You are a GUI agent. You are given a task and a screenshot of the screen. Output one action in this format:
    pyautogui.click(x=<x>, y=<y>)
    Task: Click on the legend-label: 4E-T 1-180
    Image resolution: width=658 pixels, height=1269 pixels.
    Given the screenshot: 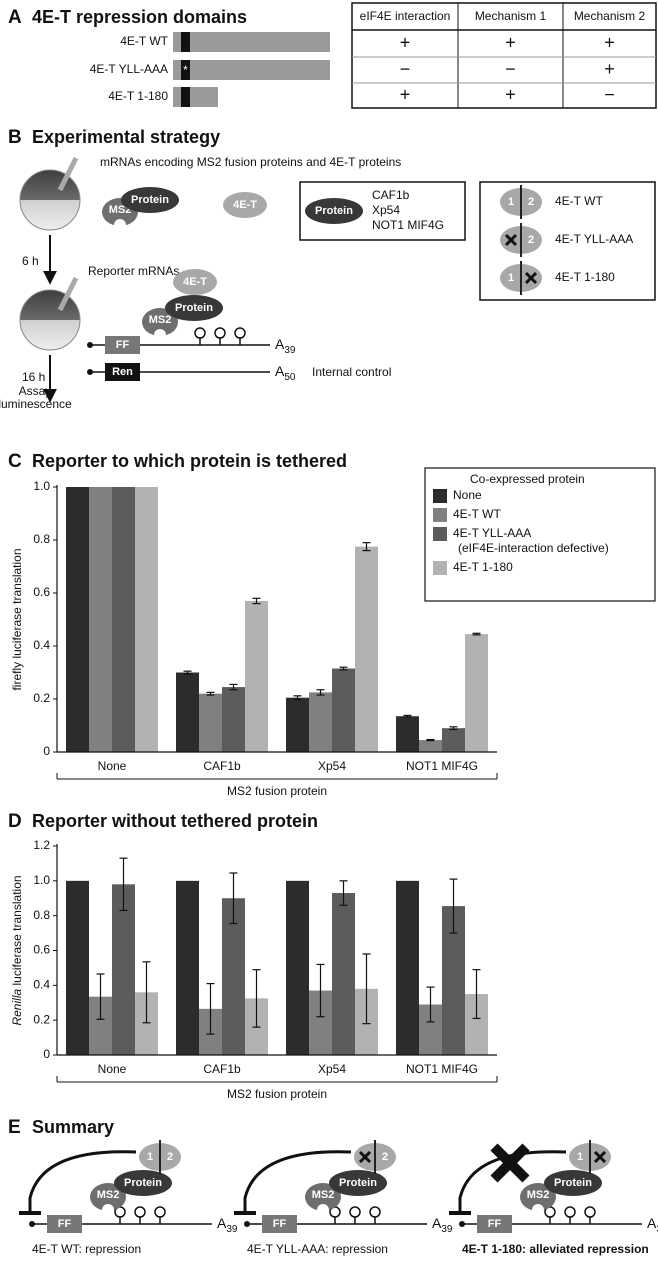 What is the action you would take?
    pyautogui.click(x=483, y=567)
    